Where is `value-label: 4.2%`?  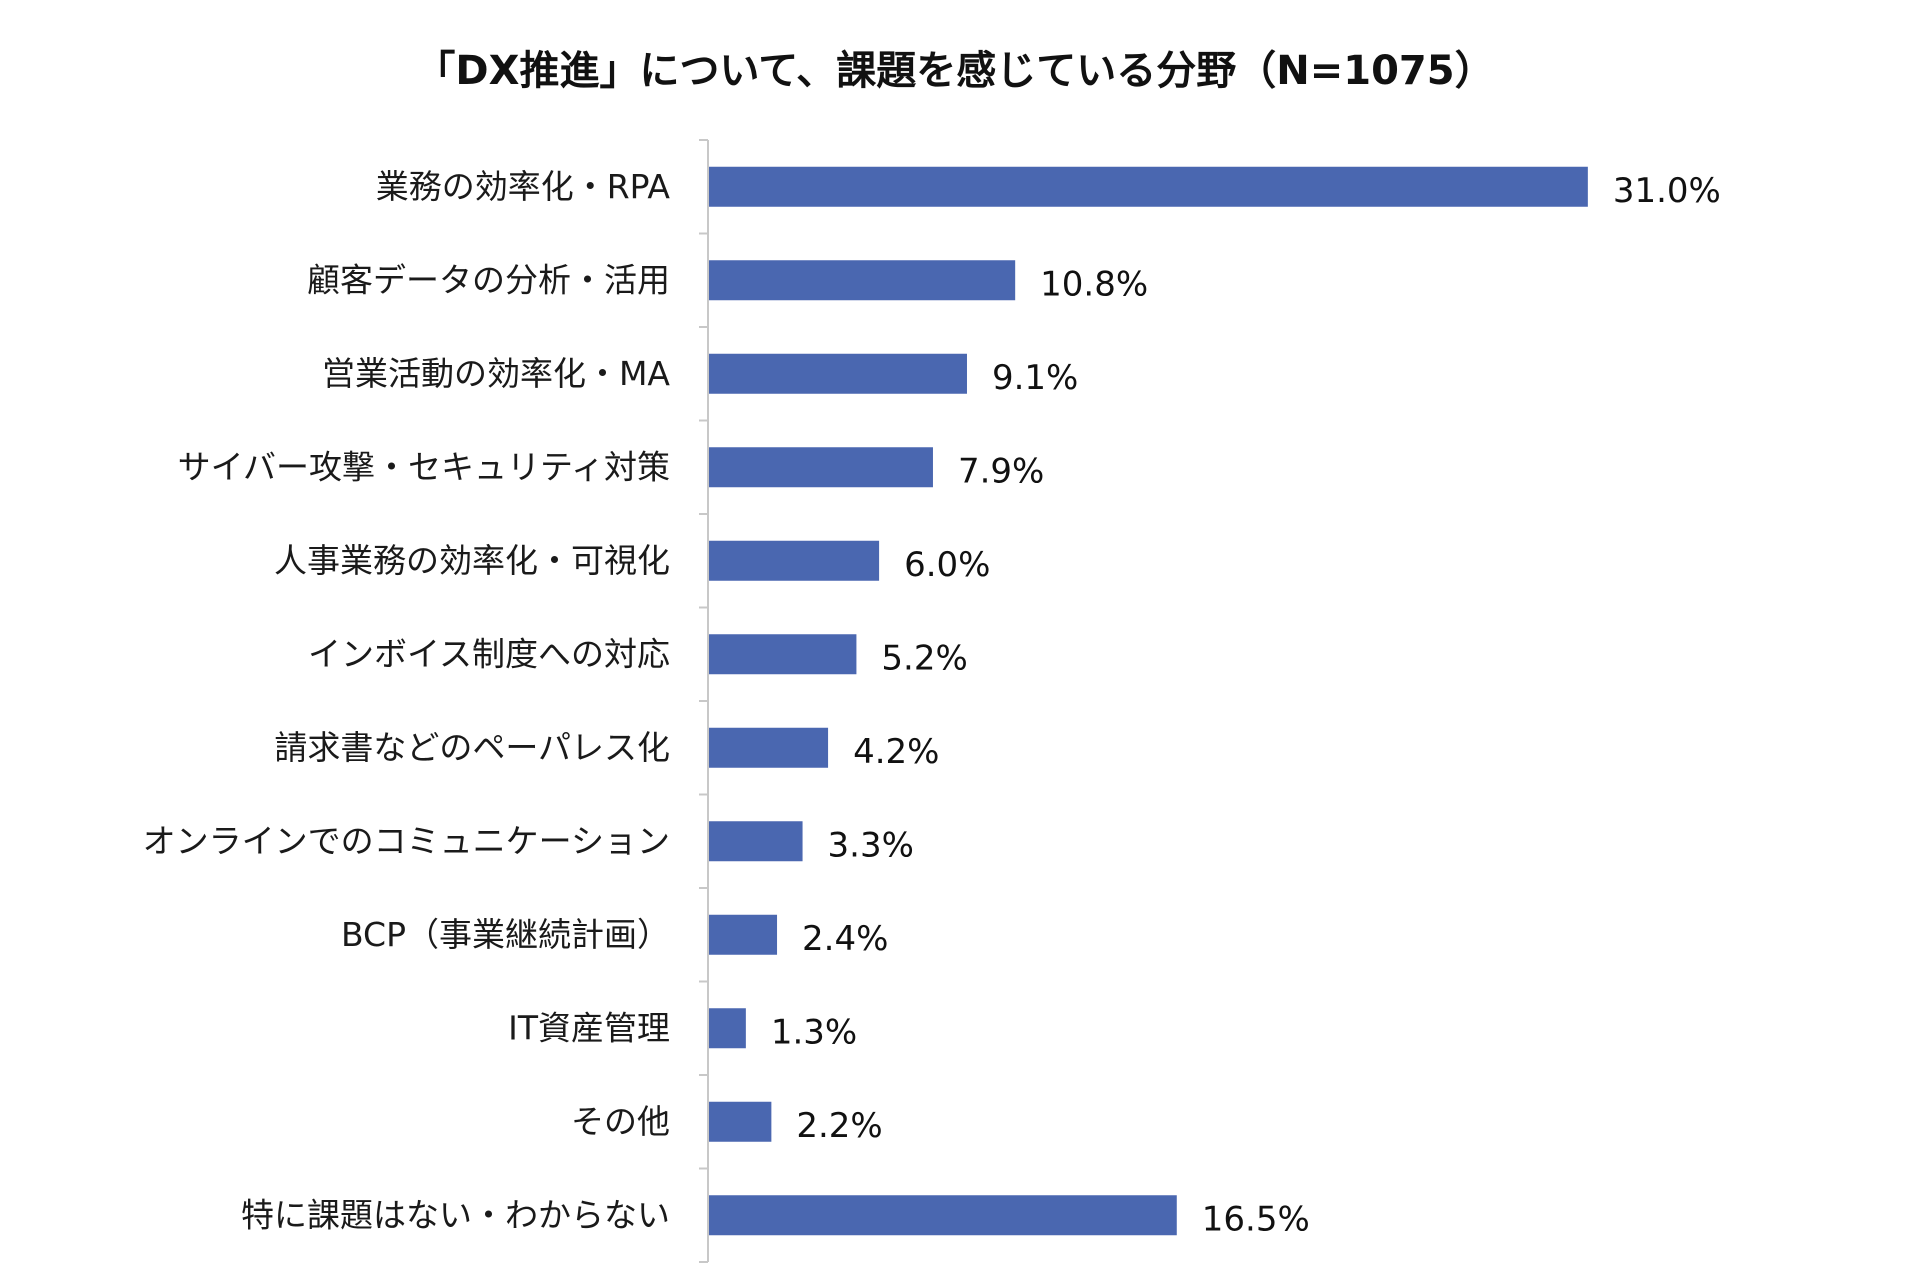
value-label: 4.2% is located at coordinates (896, 752).